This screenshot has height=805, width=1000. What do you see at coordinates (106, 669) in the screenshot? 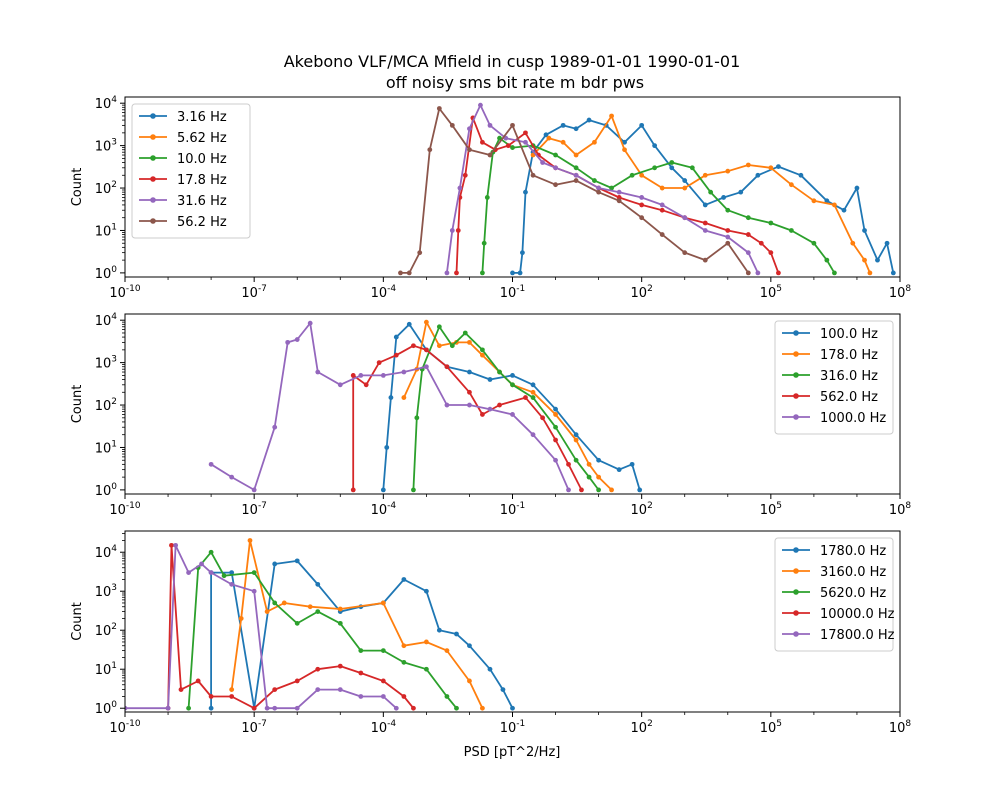
I see `y-tick-label: 10¹` at bounding box center [106, 669].